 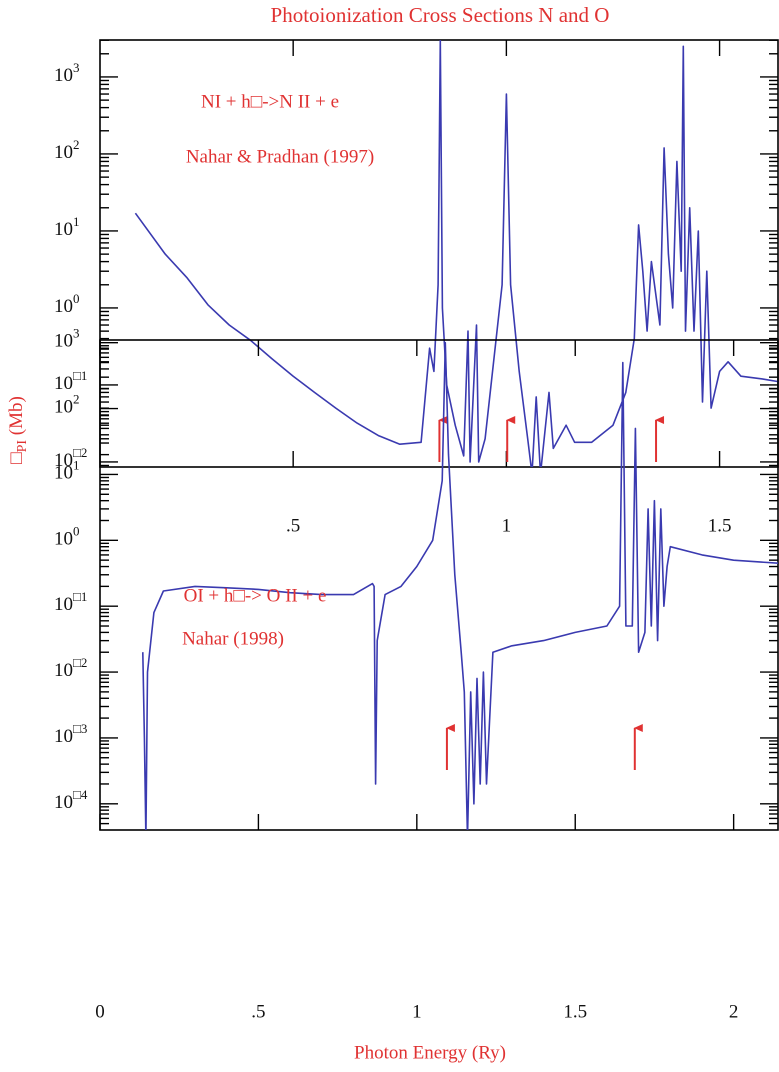 What do you see at coordinates (255, 595) in the screenshot?
I see `annotation: OI + h□-> O II + e` at bounding box center [255, 595].